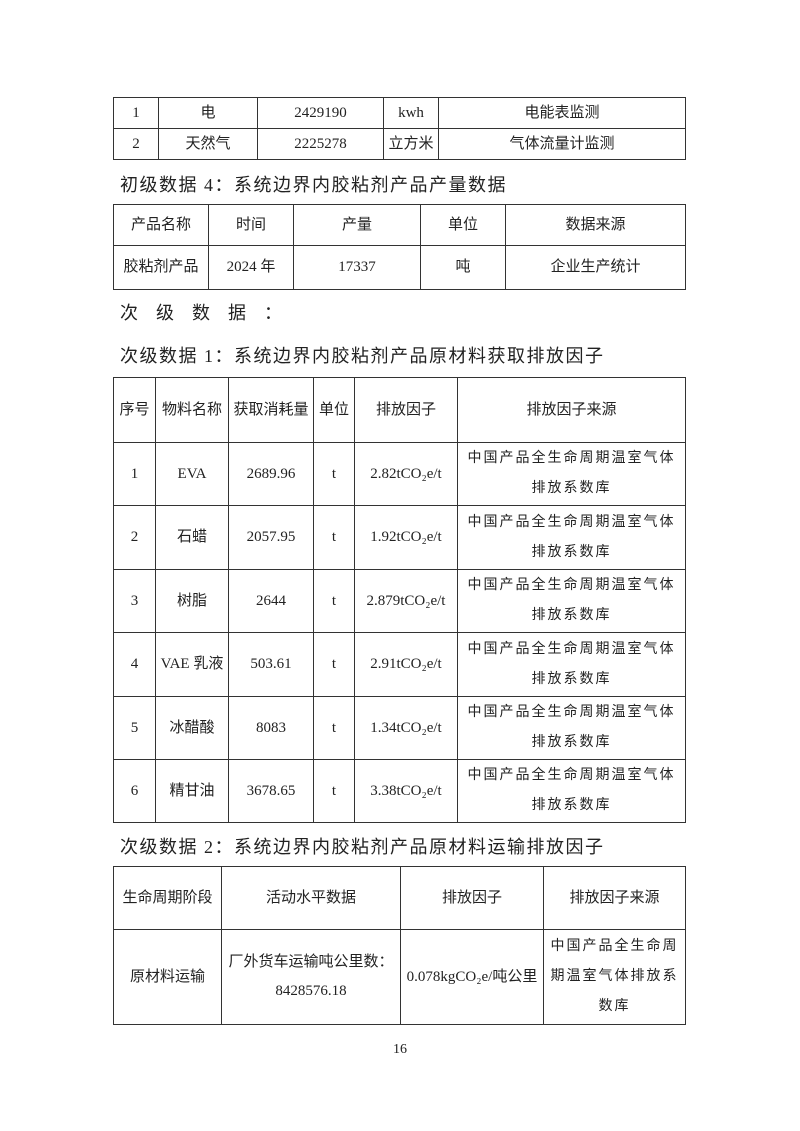  What do you see at coordinates (271, 791) in the screenshot?
I see `table-cell: 3678.65` at bounding box center [271, 791].